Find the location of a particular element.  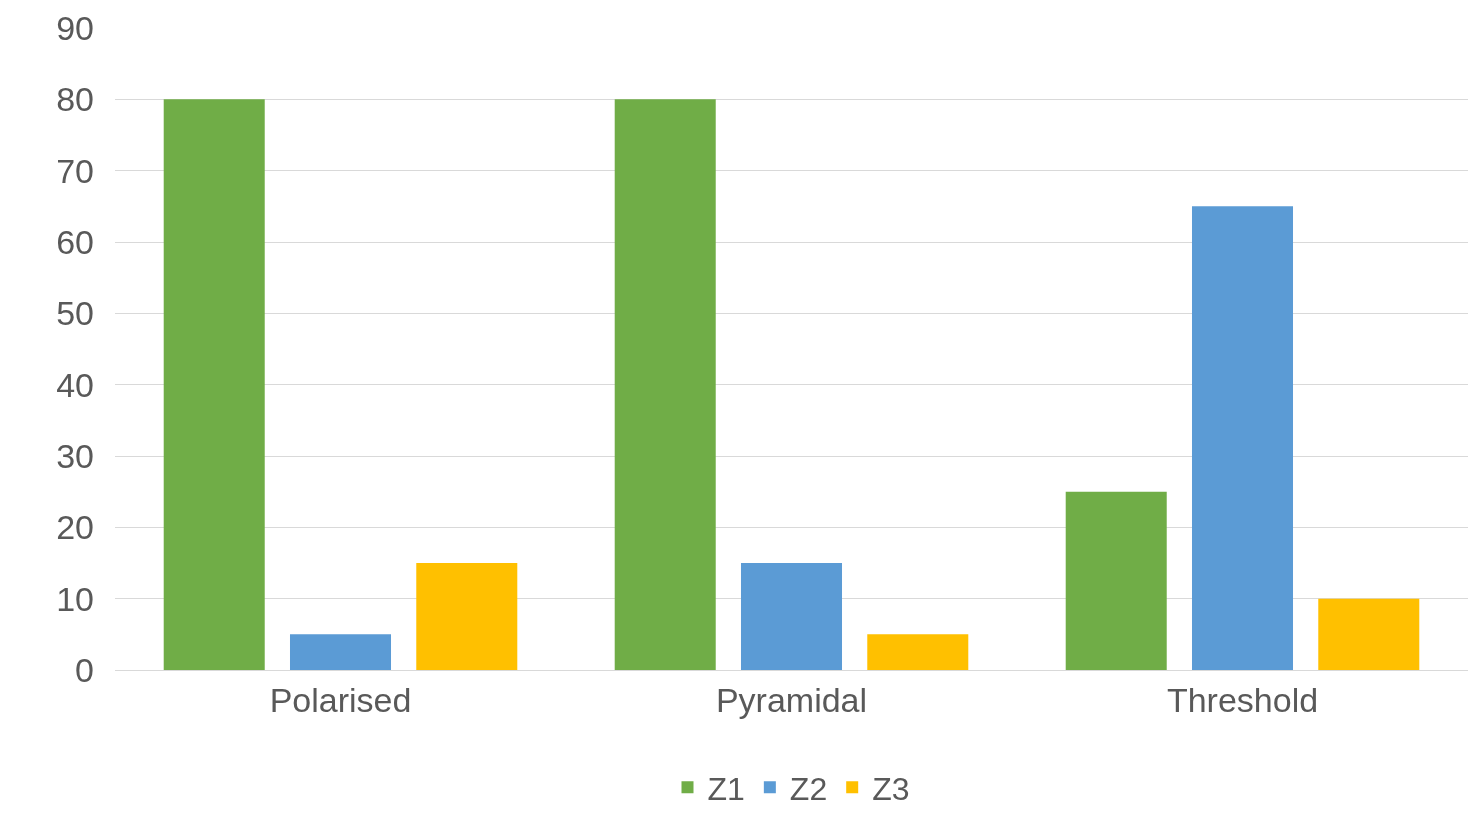

x-tick-label: Threshold is located at coordinates (1242, 699).